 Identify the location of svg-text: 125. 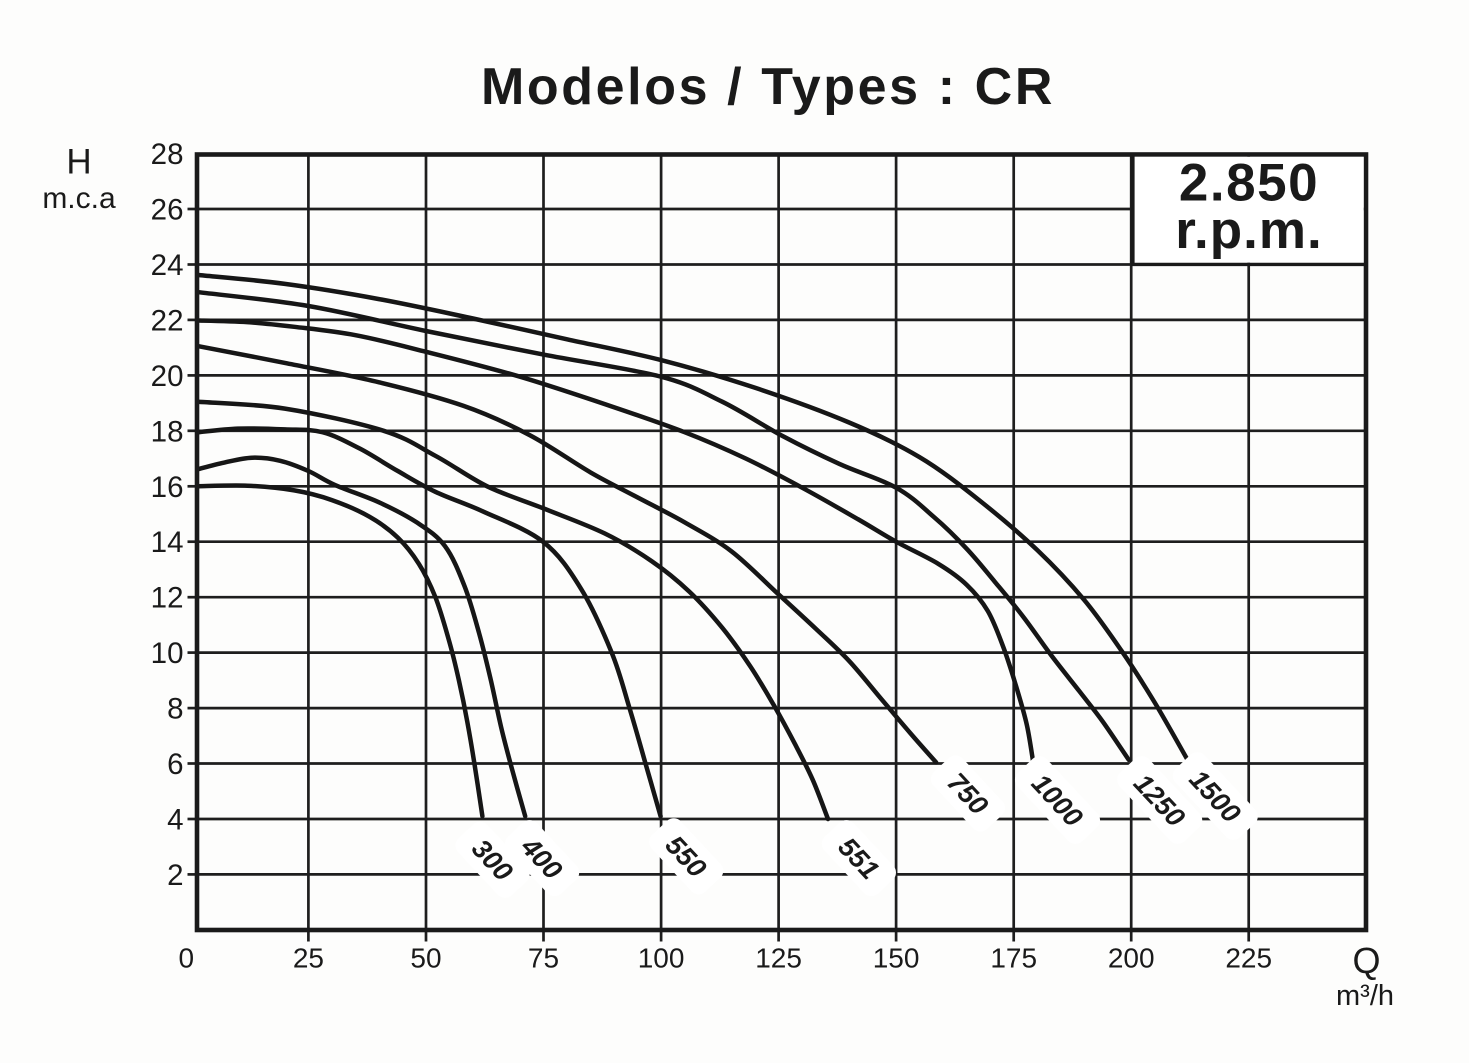
(778, 958).